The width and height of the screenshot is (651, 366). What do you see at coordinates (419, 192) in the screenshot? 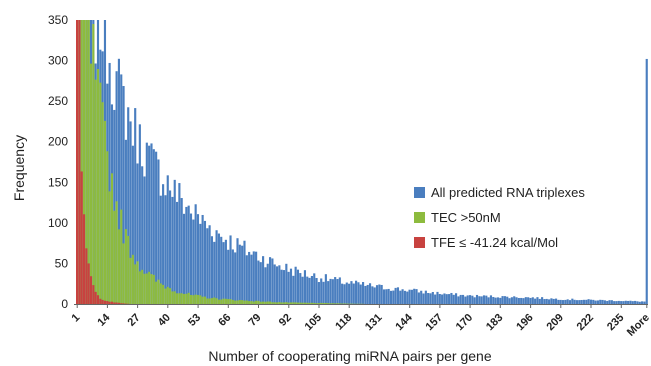
I see `legend-swatch-all` at bounding box center [419, 192].